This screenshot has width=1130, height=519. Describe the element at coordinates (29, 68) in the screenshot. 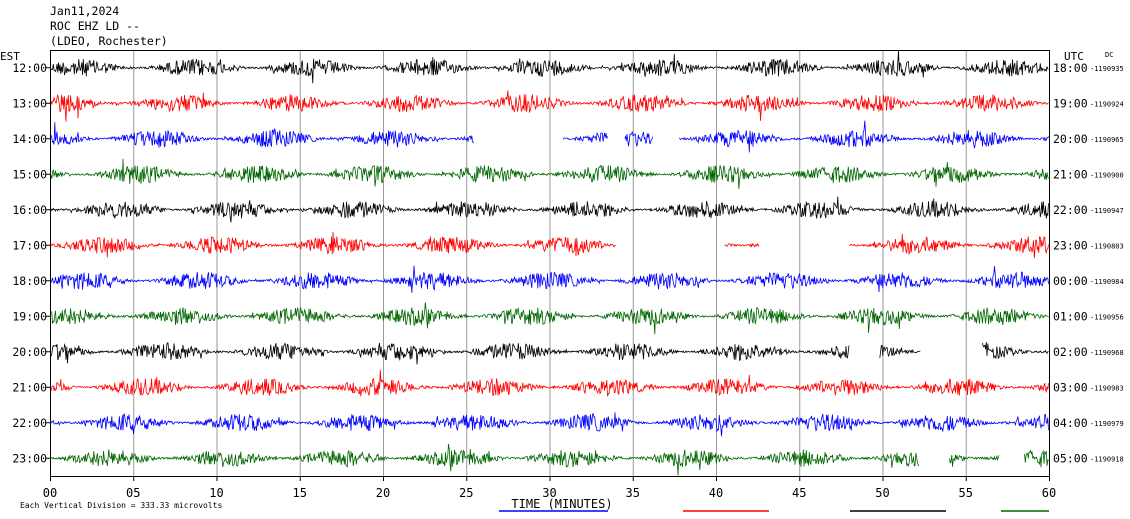

I see `est-row-label: 12:00` at that location.